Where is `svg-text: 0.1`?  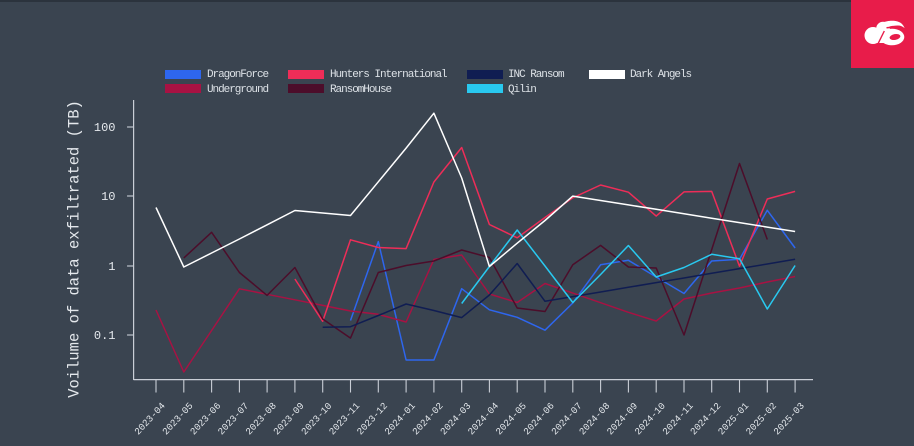 svg-text: 0.1 is located at coordinates (105, 336).